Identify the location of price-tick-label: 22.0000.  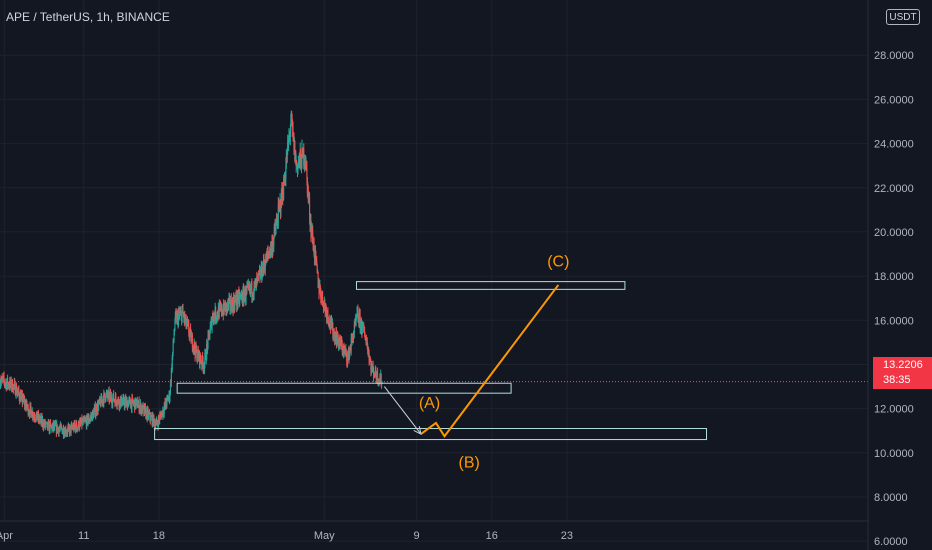
(894, 189).